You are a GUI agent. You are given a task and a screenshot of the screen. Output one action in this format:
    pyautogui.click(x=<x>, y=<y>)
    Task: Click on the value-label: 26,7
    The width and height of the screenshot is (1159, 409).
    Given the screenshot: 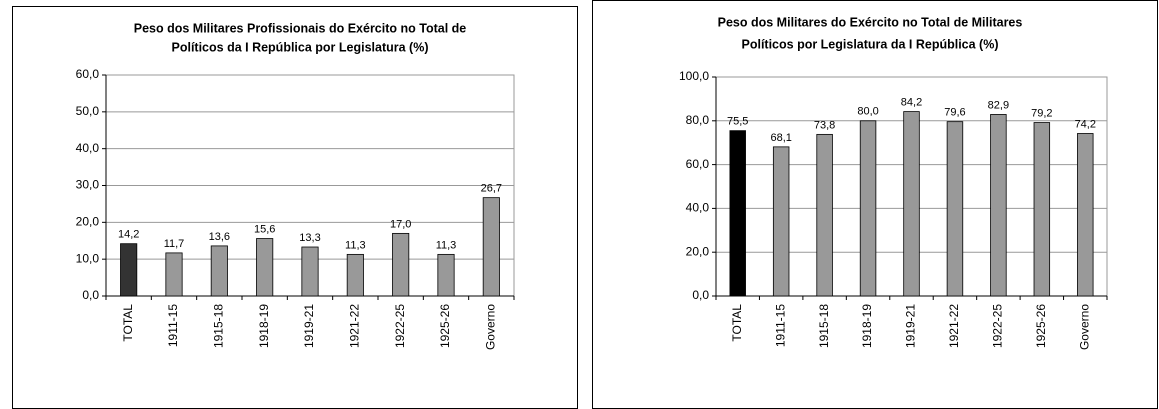 What is the action you would take?
    pyautogui.click(x=491, y=189)
    